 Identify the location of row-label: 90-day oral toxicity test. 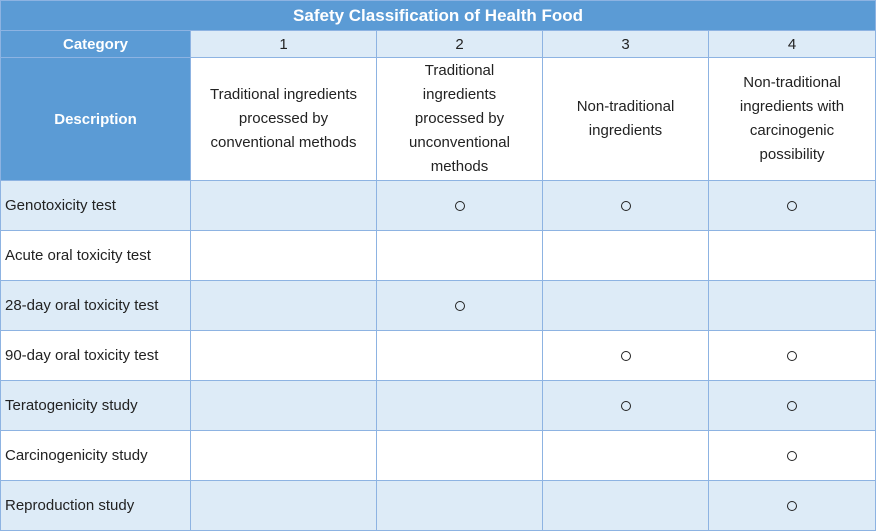
(95, 355).